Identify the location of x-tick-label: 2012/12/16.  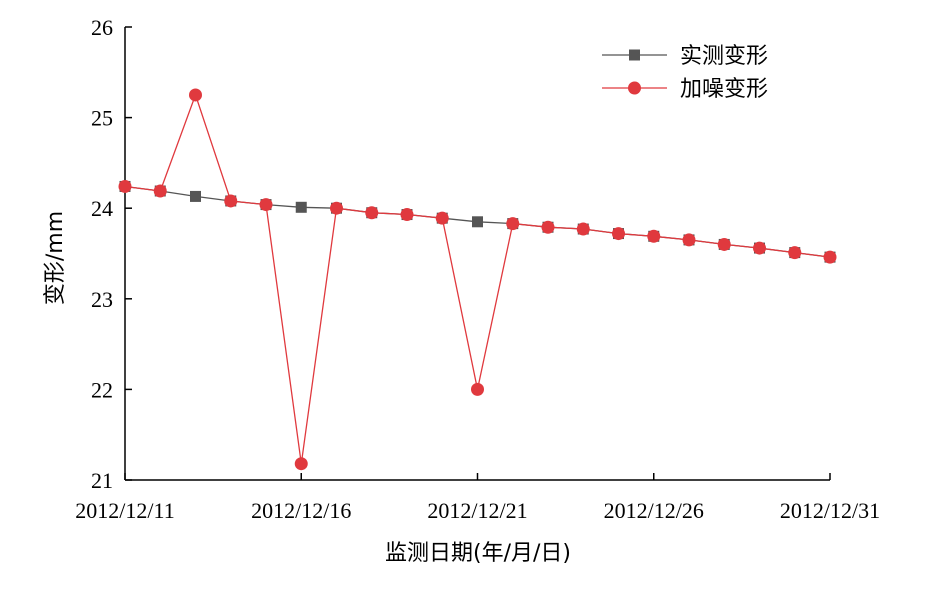
(301, 510).